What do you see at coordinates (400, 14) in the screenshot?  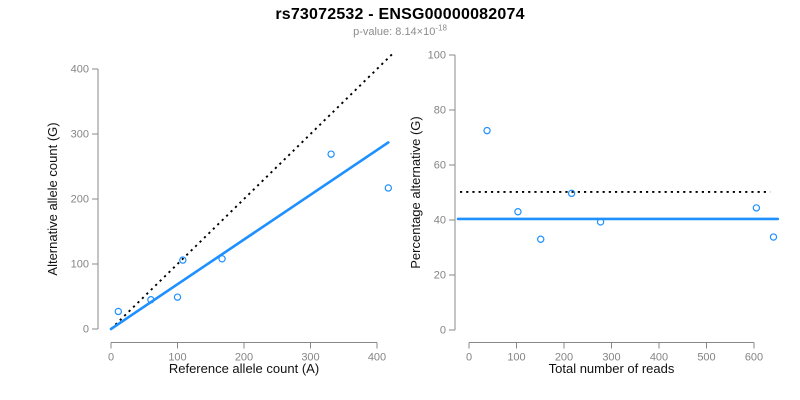 I see `page-title: rs73072532 - ENSG00000082074` at bounding box center [400, 14].